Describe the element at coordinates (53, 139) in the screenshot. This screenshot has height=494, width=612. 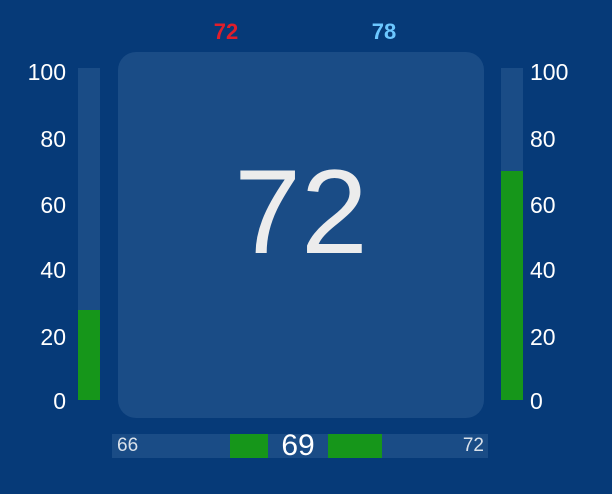
I see `left-axis-tick-80: 80` at that location.